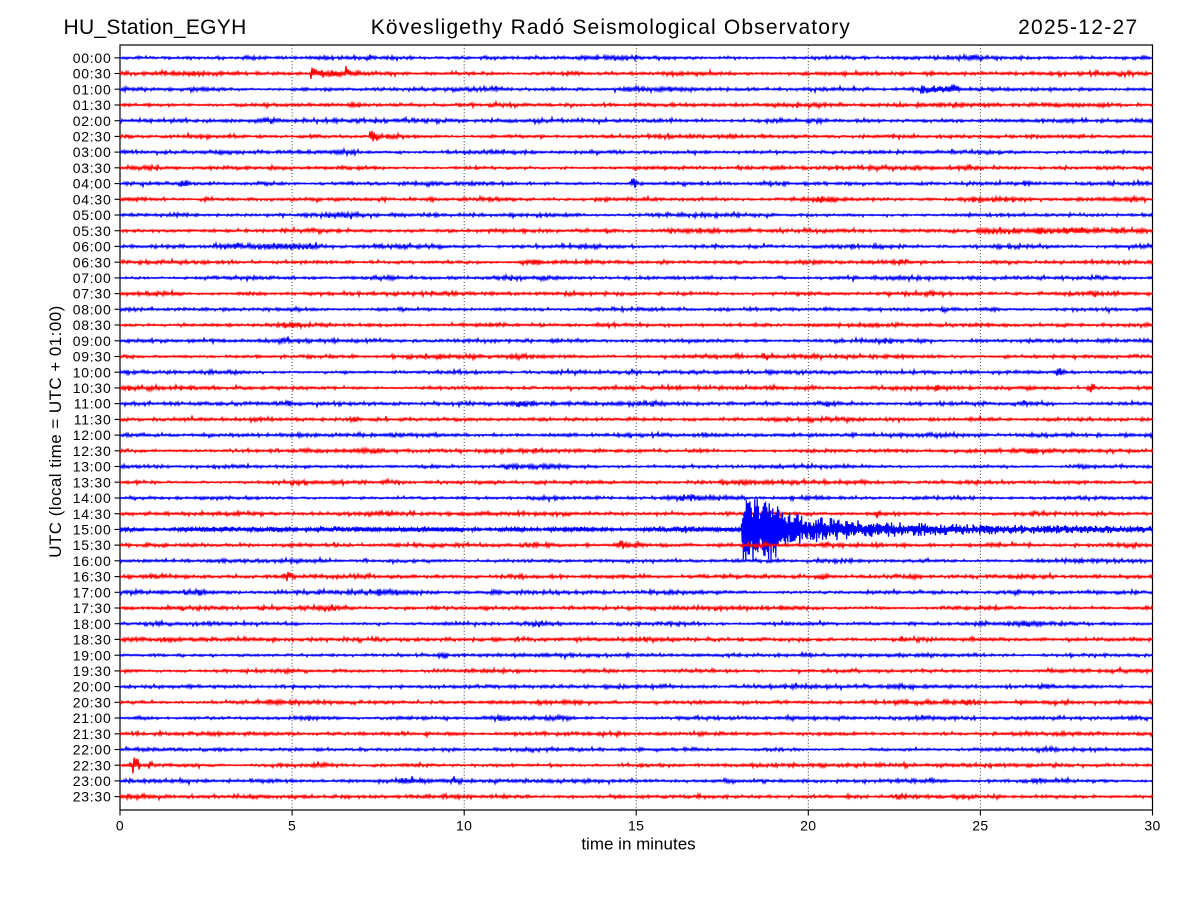  I want to click on svg-text: 16:00, so click(92, 561).